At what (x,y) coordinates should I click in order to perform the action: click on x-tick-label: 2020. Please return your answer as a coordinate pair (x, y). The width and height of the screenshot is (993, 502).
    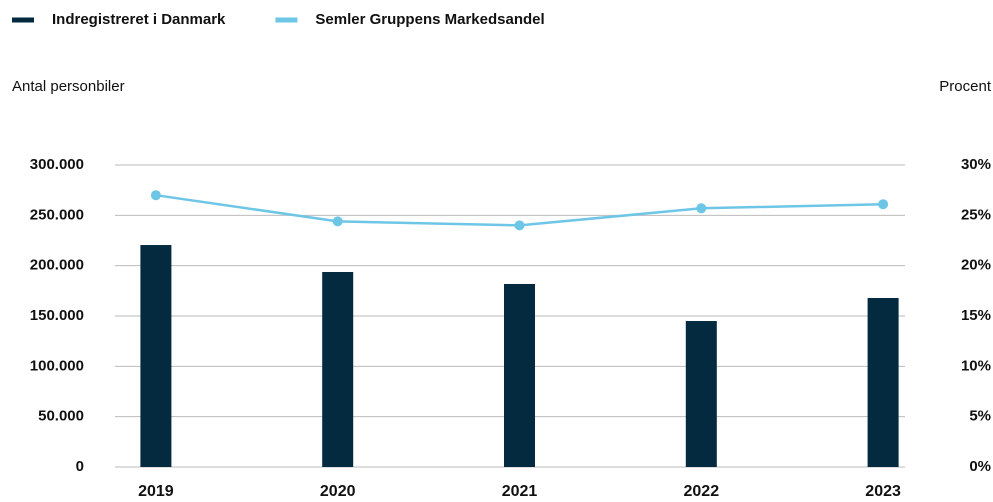
    Looking at the image, I should click on (338, 491).